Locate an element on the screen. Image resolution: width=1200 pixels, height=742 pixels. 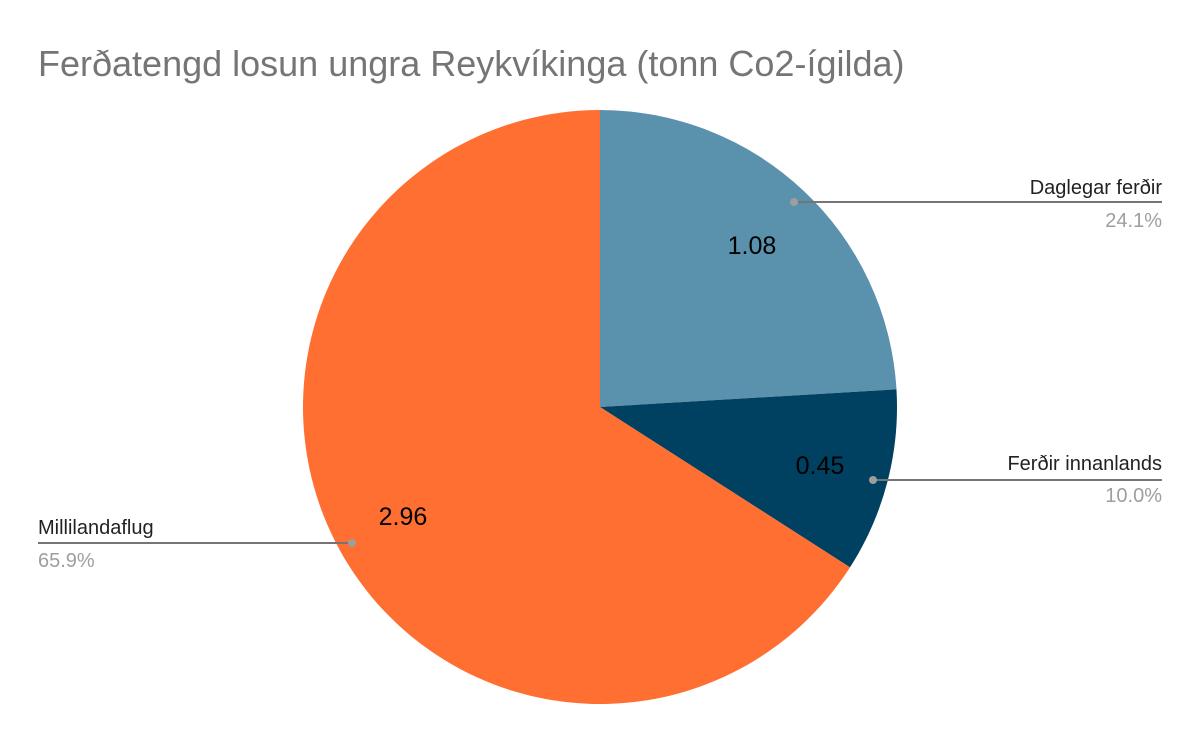
callout-percent-label: 65.9% is located at coordinates (66, 561).